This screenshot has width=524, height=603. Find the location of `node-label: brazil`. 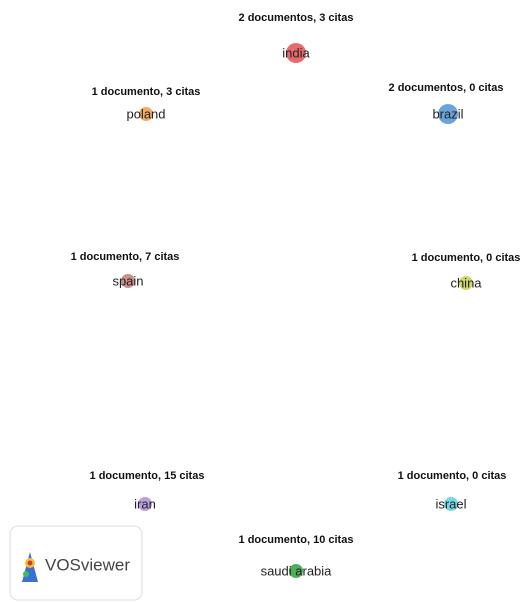

node-label: brazil is located at coordinates (447, 113).